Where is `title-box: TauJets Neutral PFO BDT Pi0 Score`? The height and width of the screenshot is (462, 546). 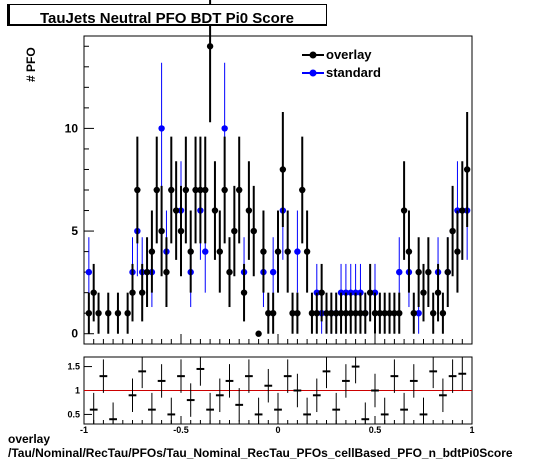
title-box: TauJets Neutral PFO BDT Pi0 Score is located at coordinates (167, 15).